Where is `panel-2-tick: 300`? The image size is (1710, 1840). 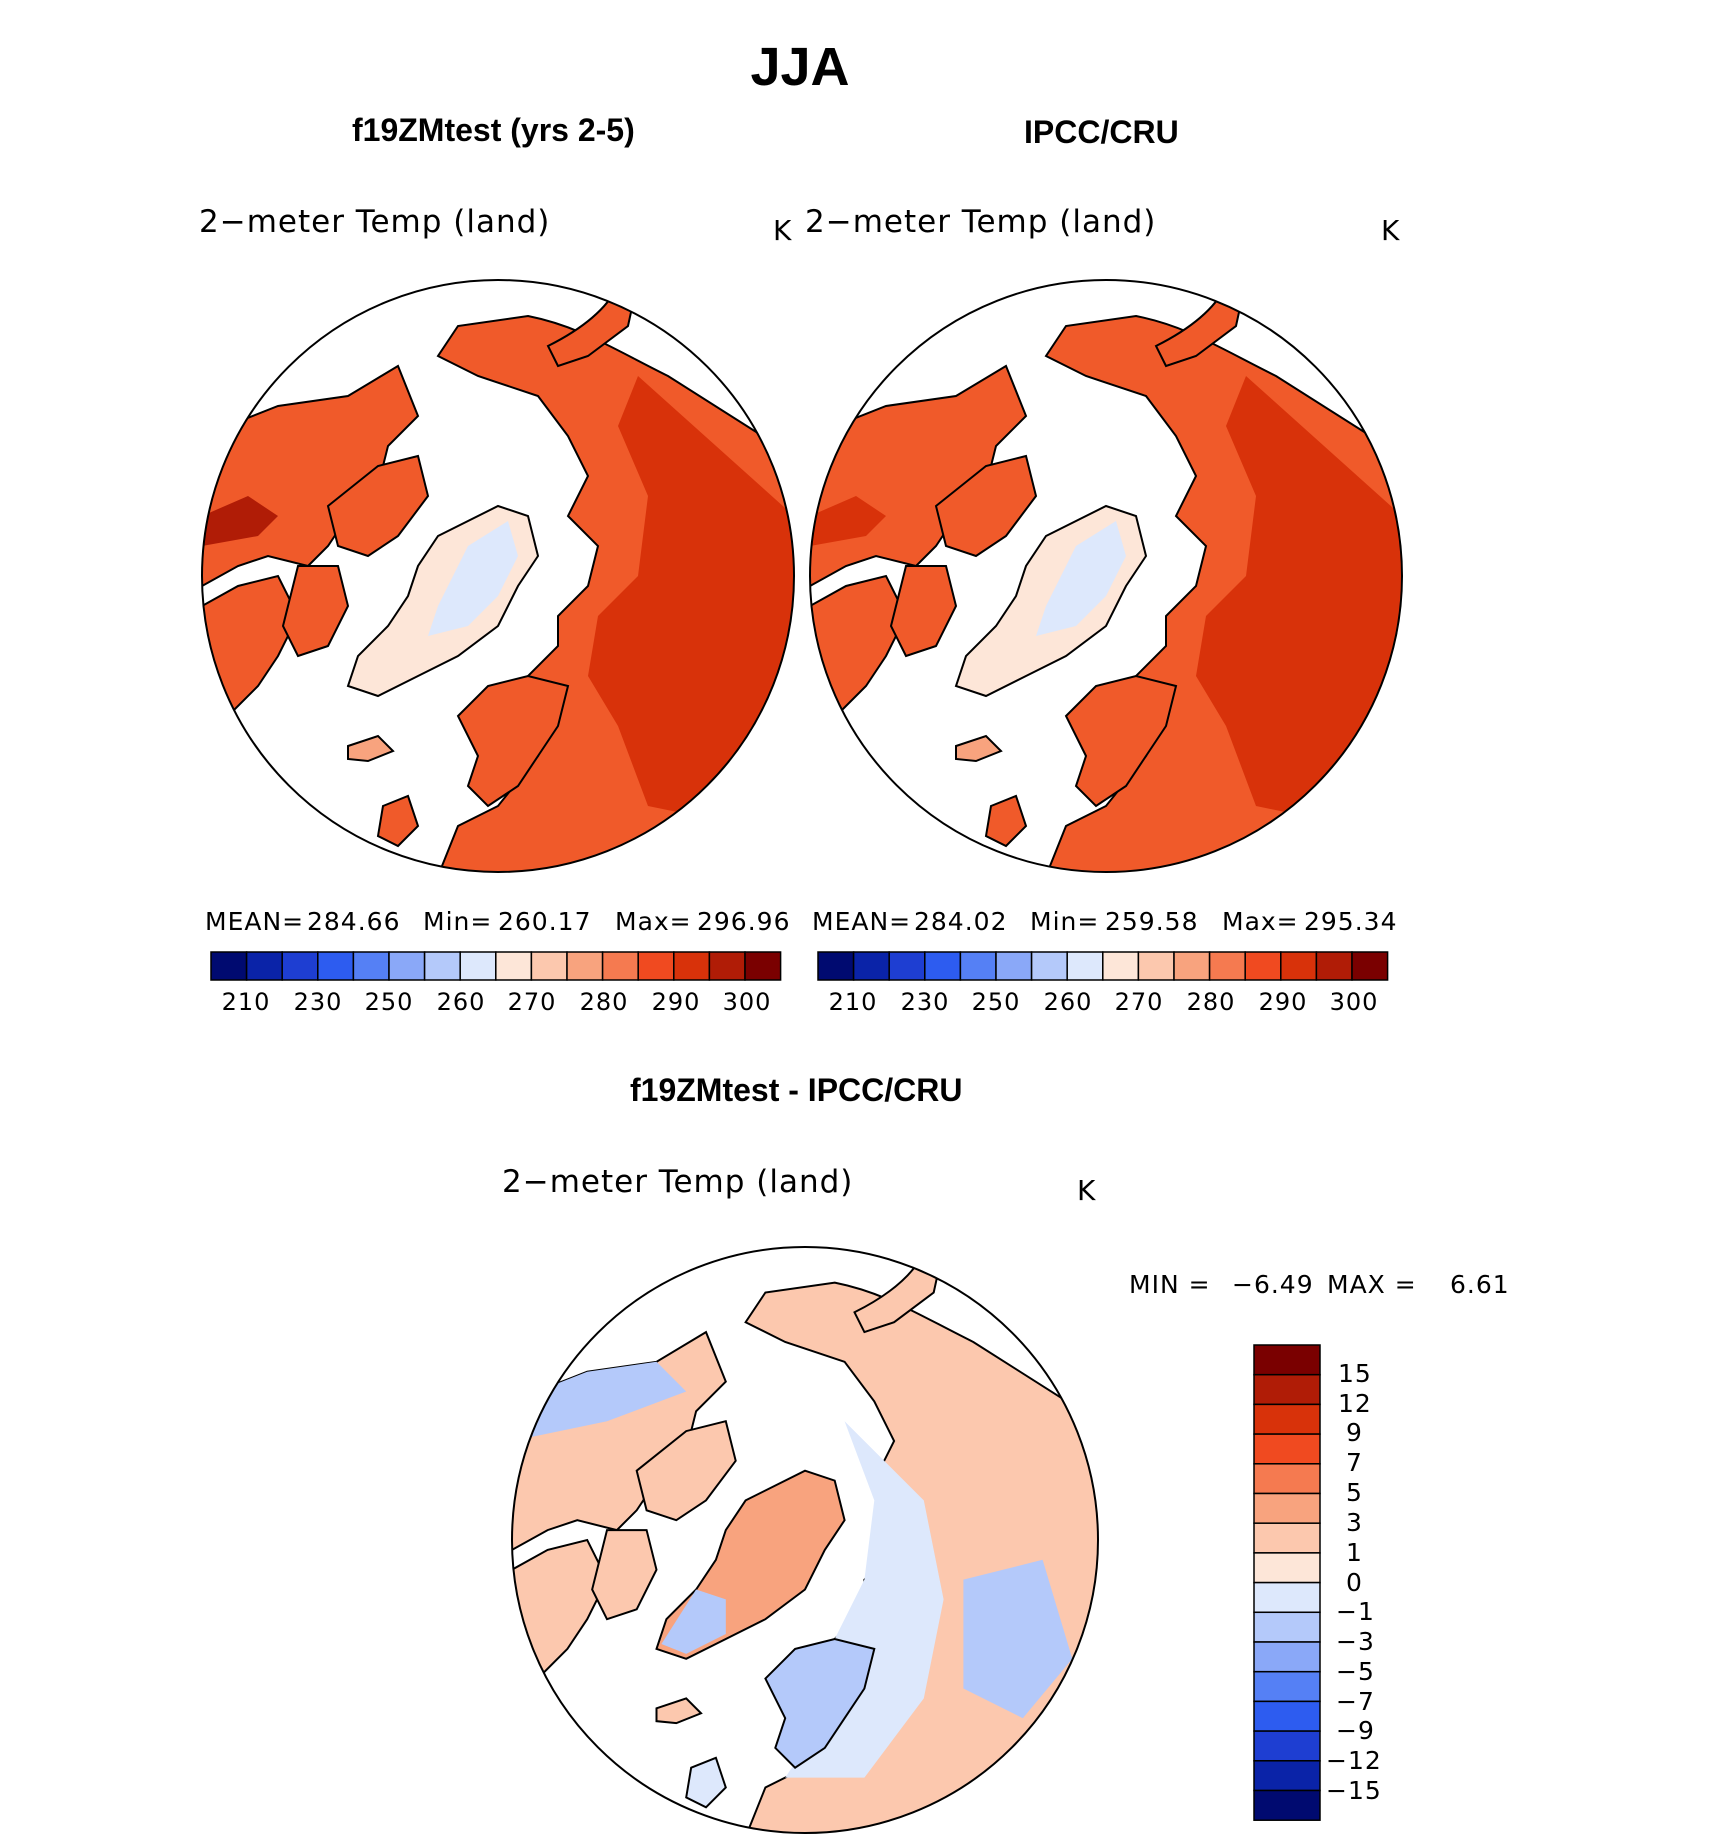
panel-2-tick: 300 is located at coordinates (1354, 1002).